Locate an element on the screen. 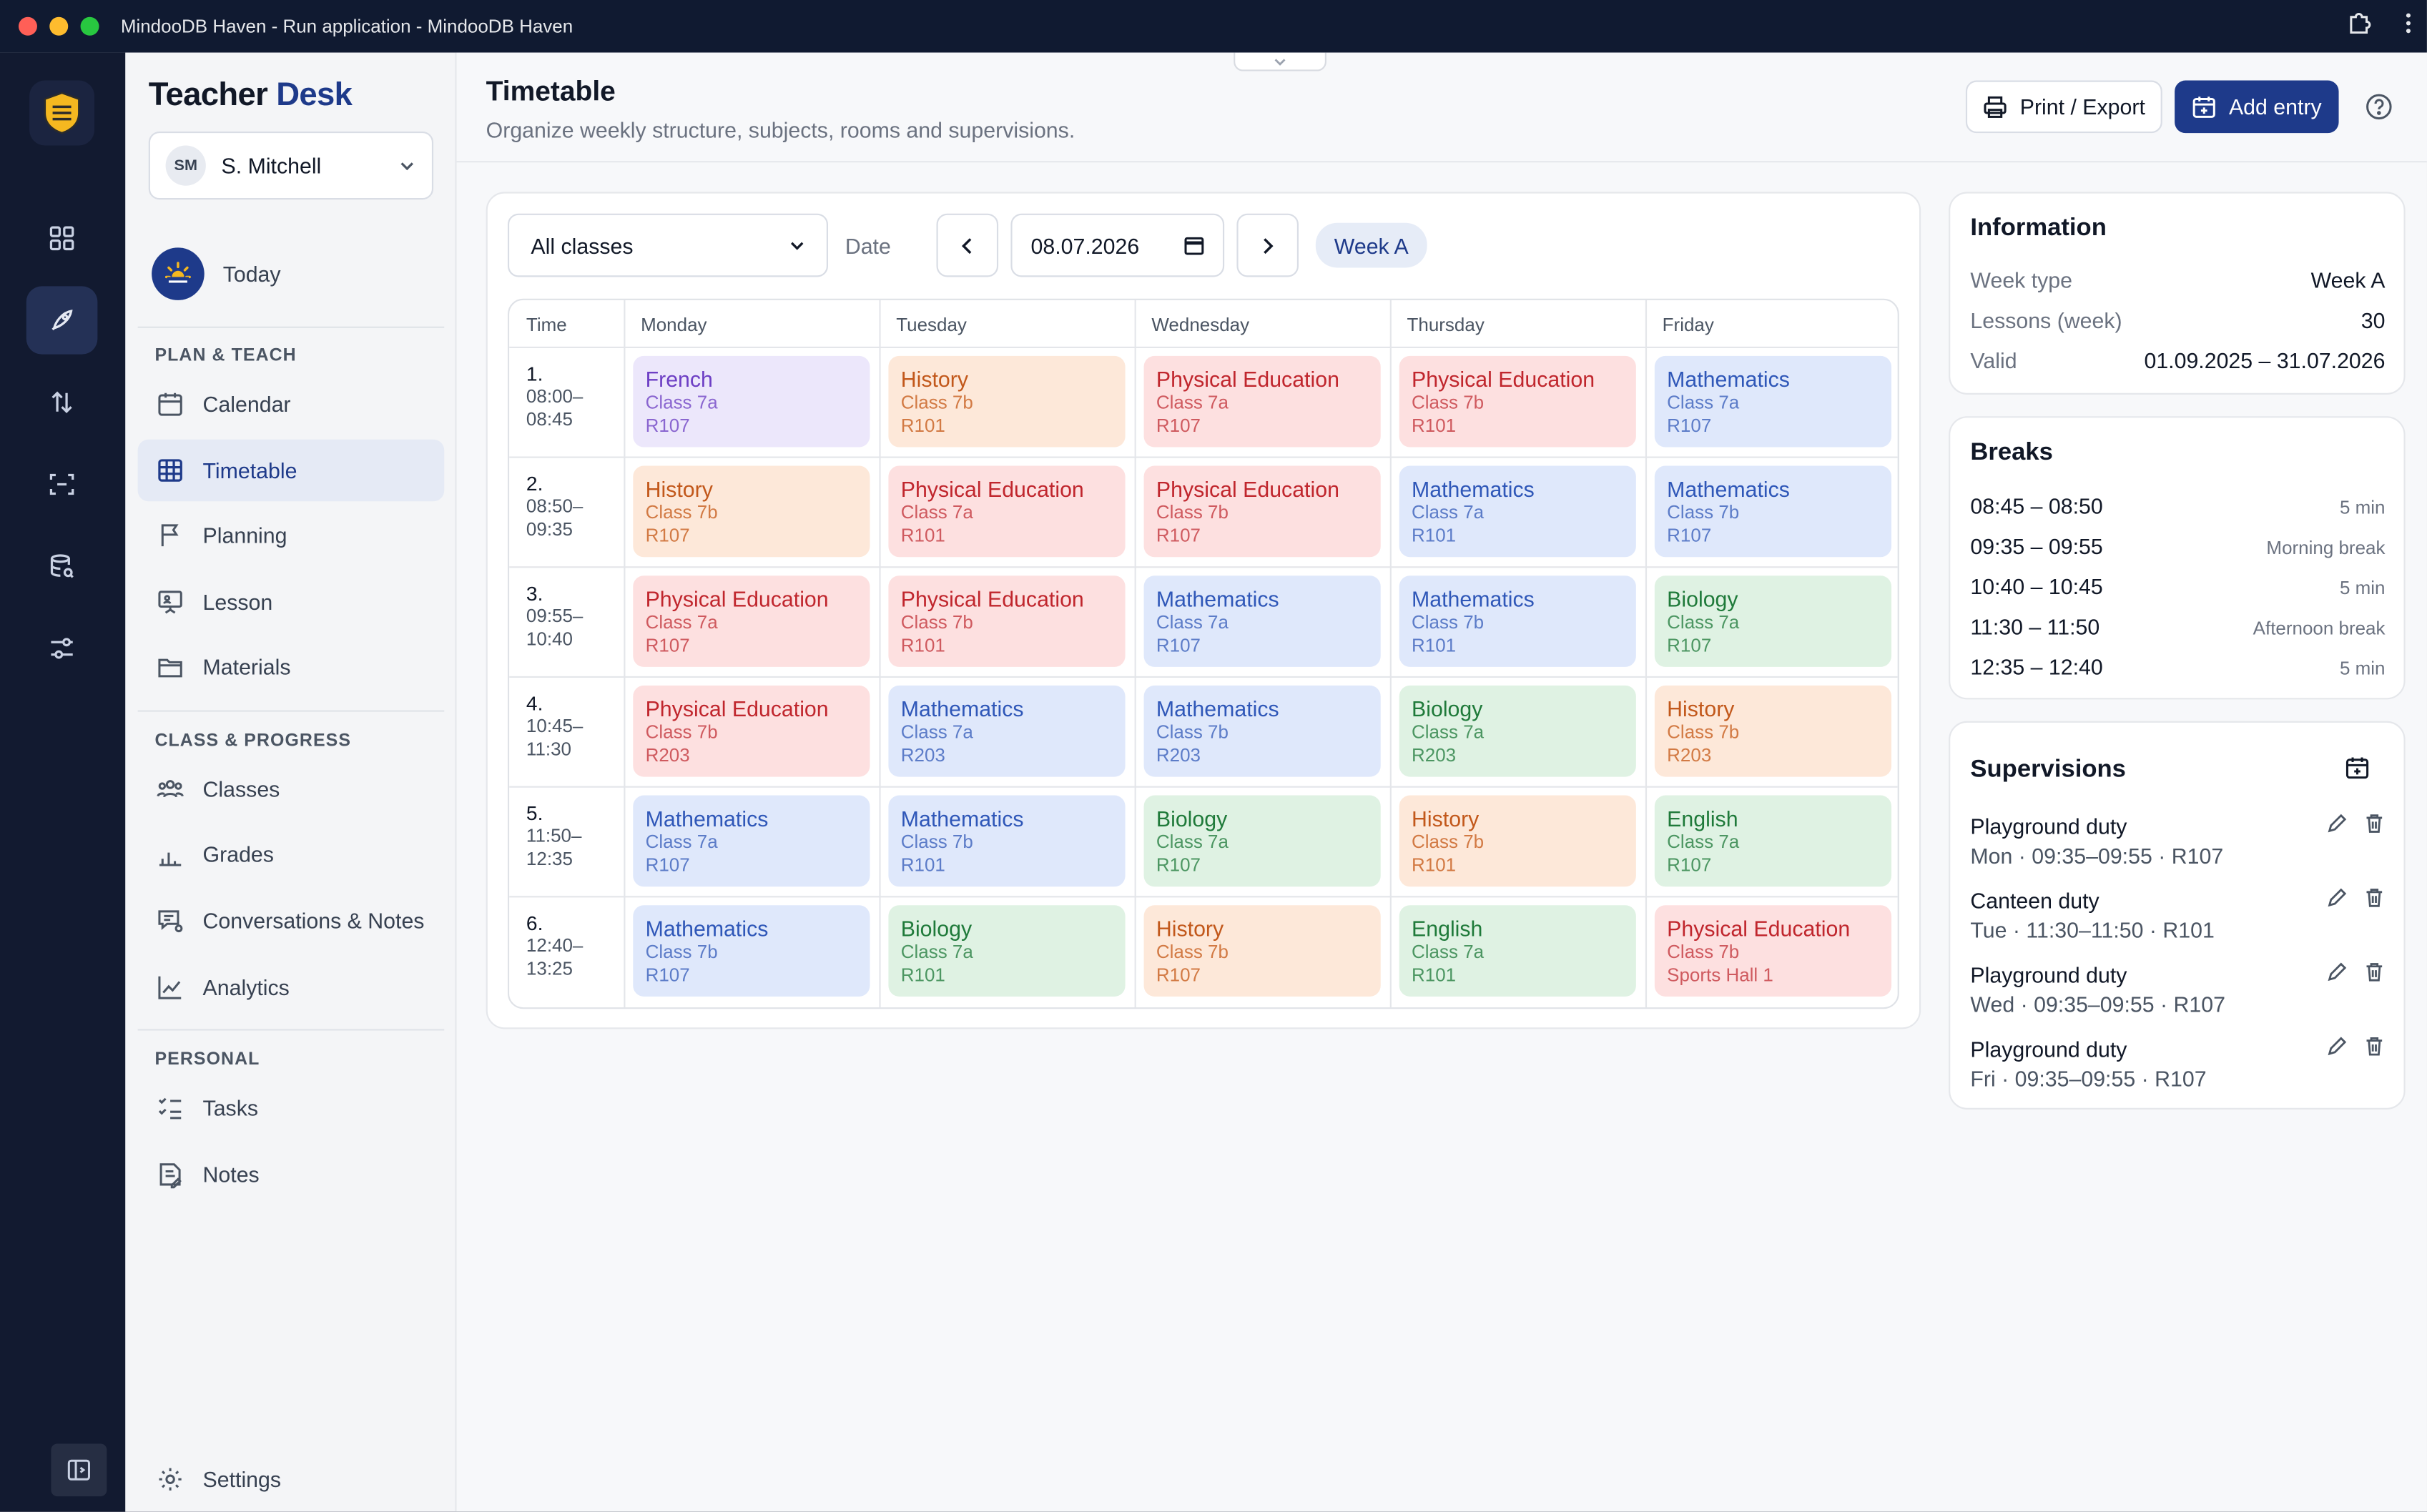  calendar-add-icon is located at coordinates (2357, 771).